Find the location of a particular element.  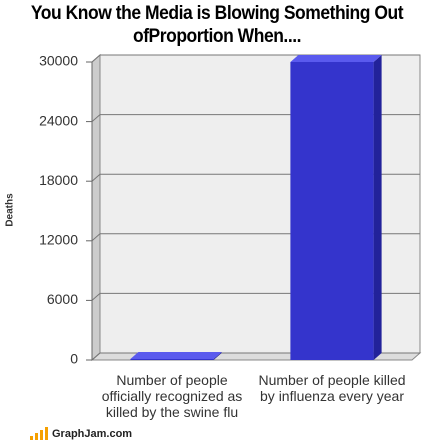

source: GraphJam.com is located at coordinates (92, 434).